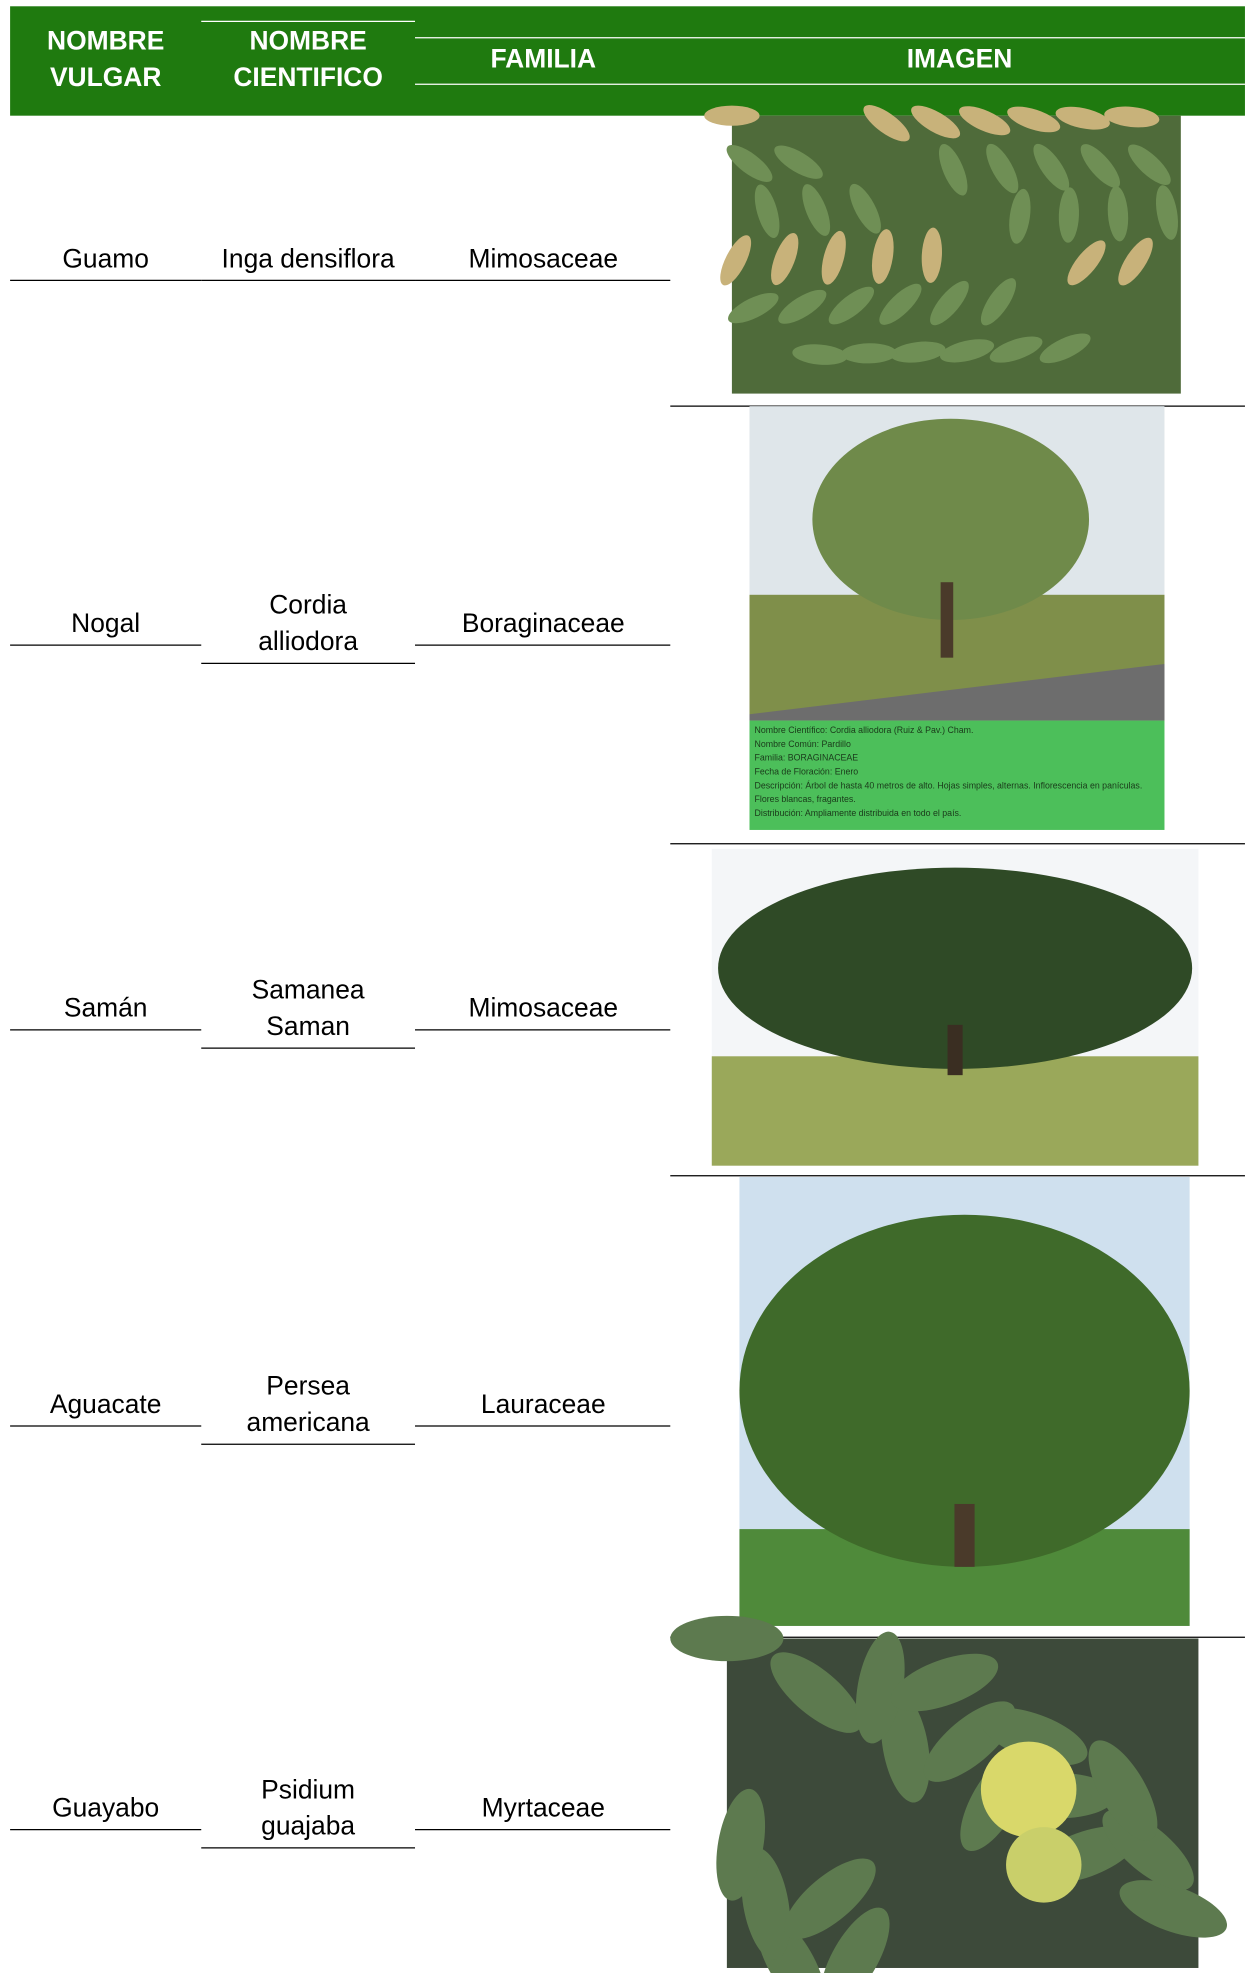  What do you see at coordinates (308, 1826) in the screenshot?
I see `cell-text: guajaba` at bounding box center [308, 1826].